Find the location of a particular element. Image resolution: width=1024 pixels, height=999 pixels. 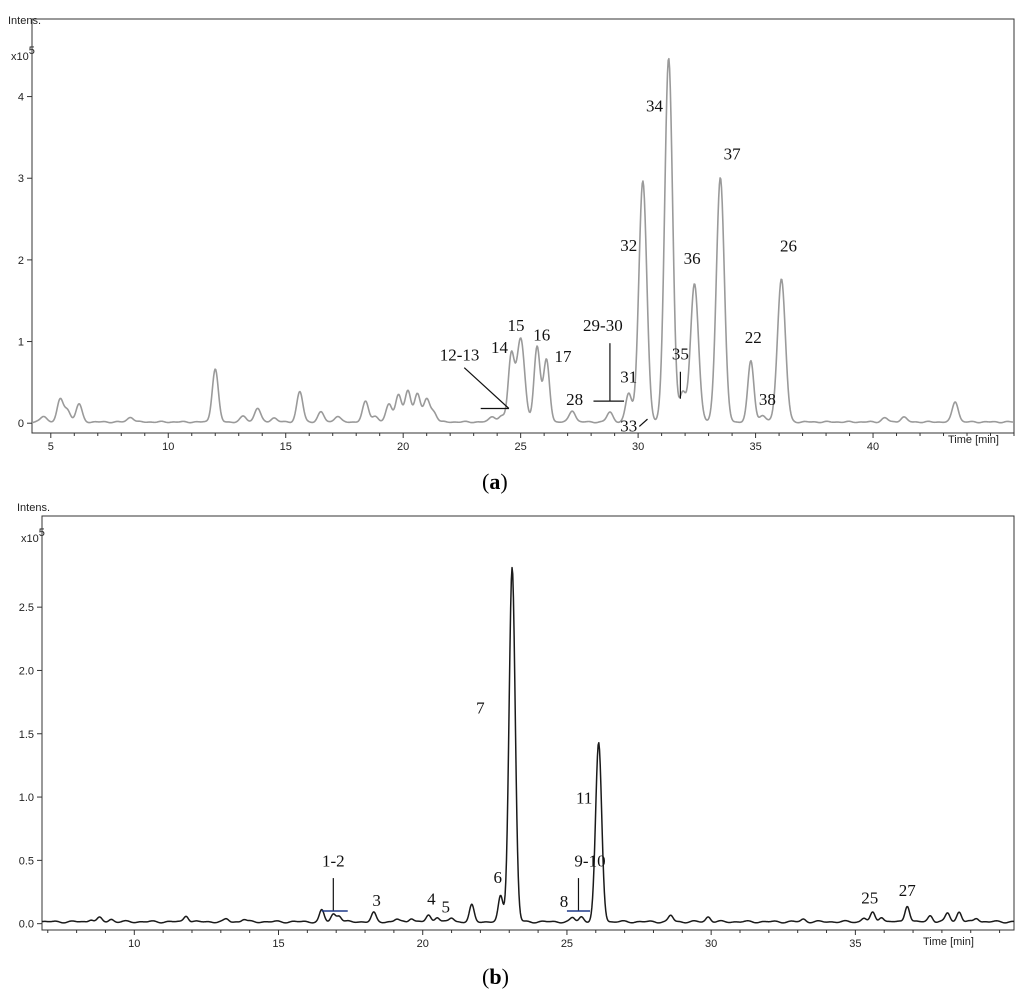

panel-a-peak-label: 31 is located at coordinates (628, 376).